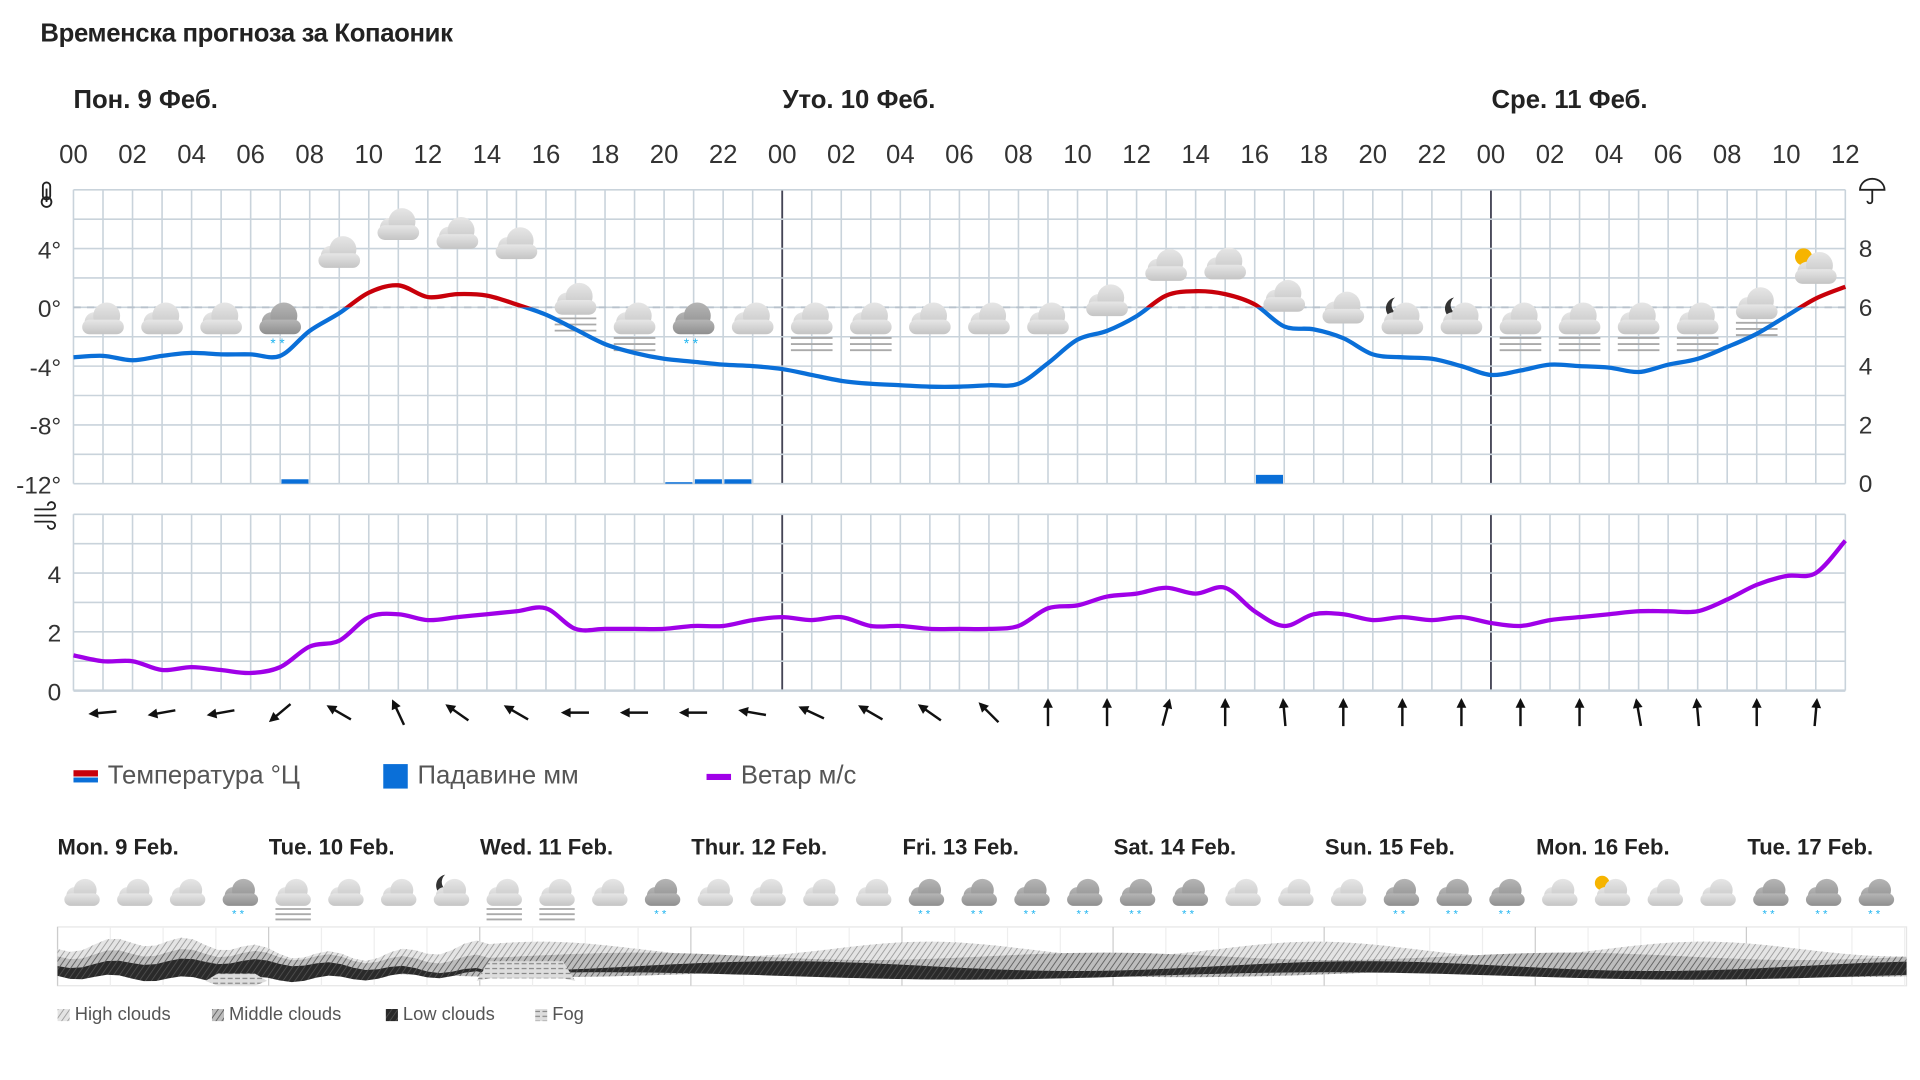 The width and height of the screenshot is (1920, 1080). I want to click on y-tick-label: 0°, so click(49, 309).